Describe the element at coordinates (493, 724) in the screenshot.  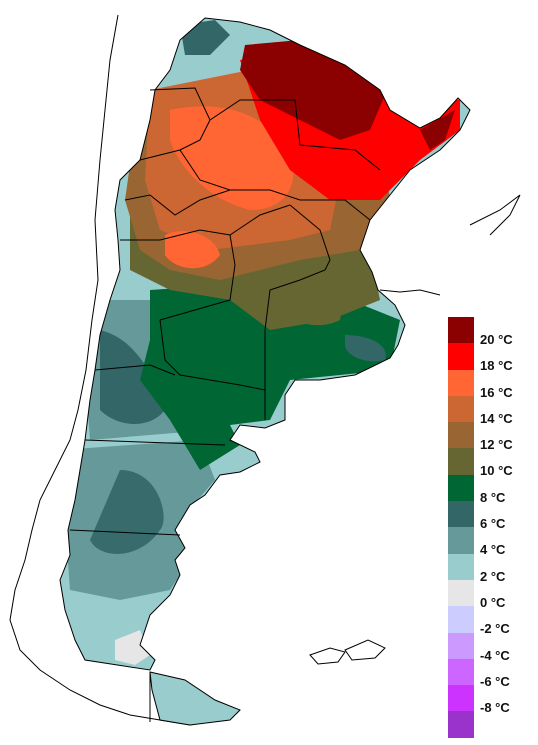
I see `legend-row` at that location.